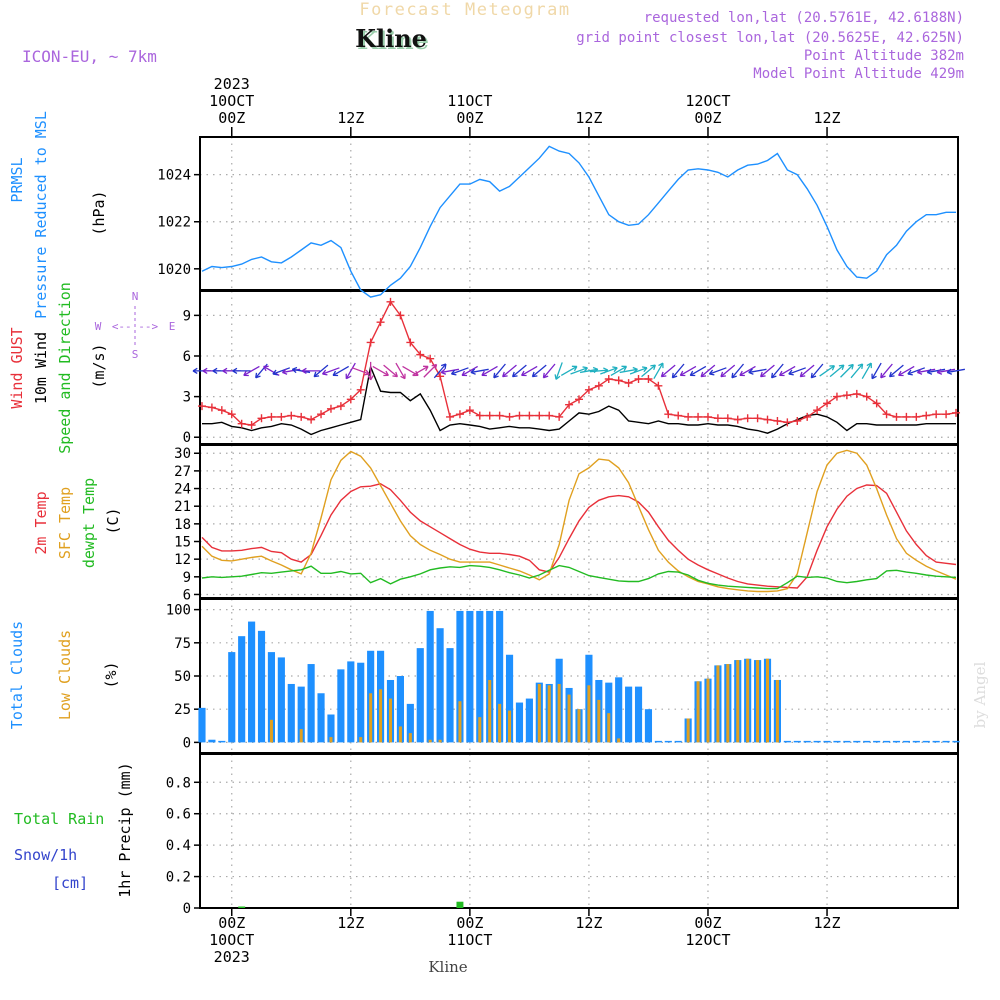 The height and width of the screenshot is (1000, 1000). What do you see at coordinates (174, 223) in the screenshot?
I see `y-tick-label: 1022` at bounding box center [174, 223].